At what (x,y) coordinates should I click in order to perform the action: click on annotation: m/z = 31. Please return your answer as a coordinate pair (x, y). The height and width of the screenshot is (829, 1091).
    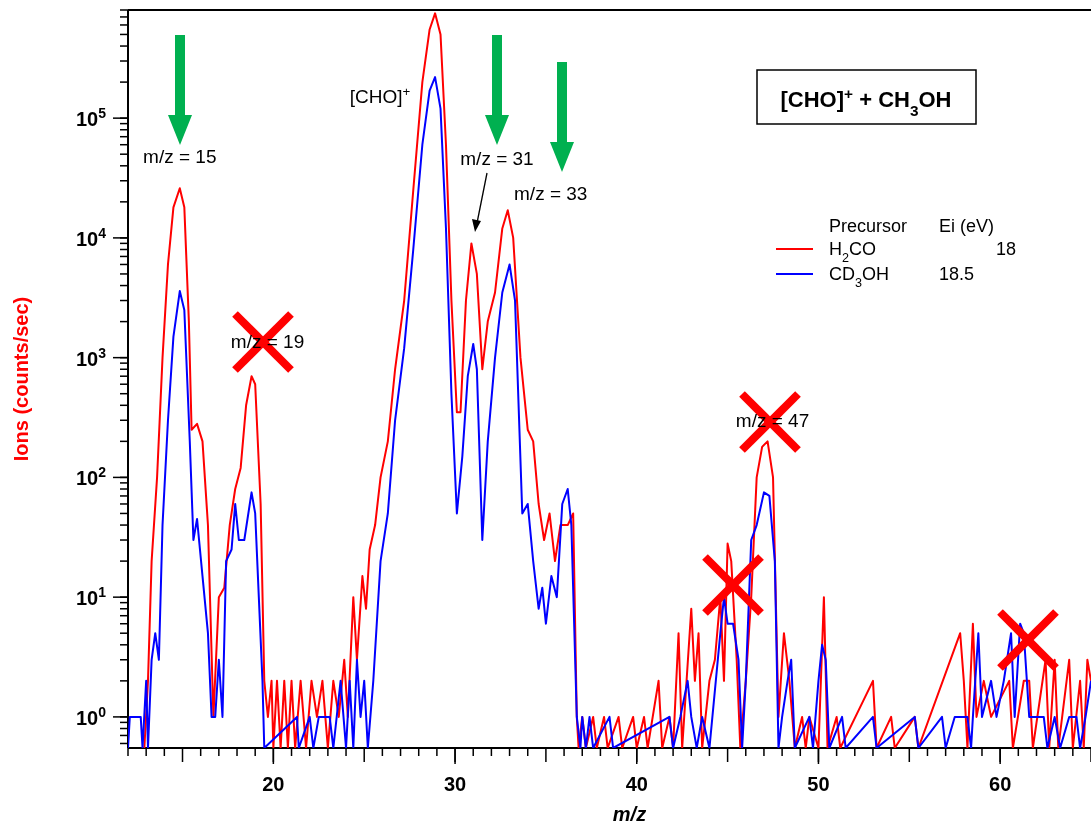
    Looking at the image, I should click on (497, 158).